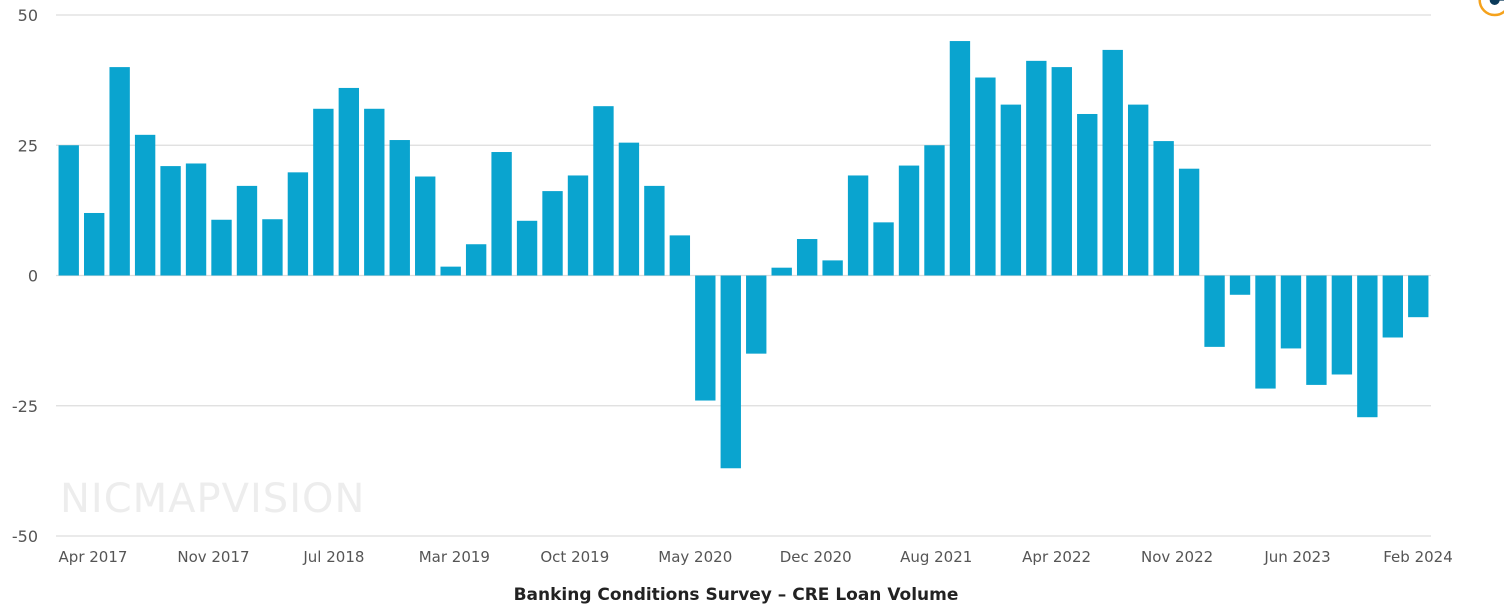 The height and width of the screenshot is (607, 1504). I want to click on y-tick-label: 0, so click(33, 276).